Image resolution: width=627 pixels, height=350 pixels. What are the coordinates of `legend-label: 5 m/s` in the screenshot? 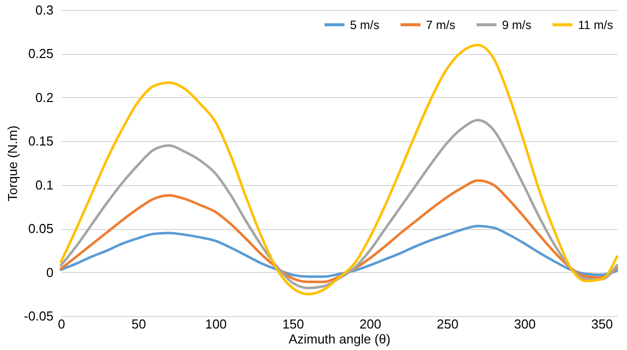 It's located at (365, 25).